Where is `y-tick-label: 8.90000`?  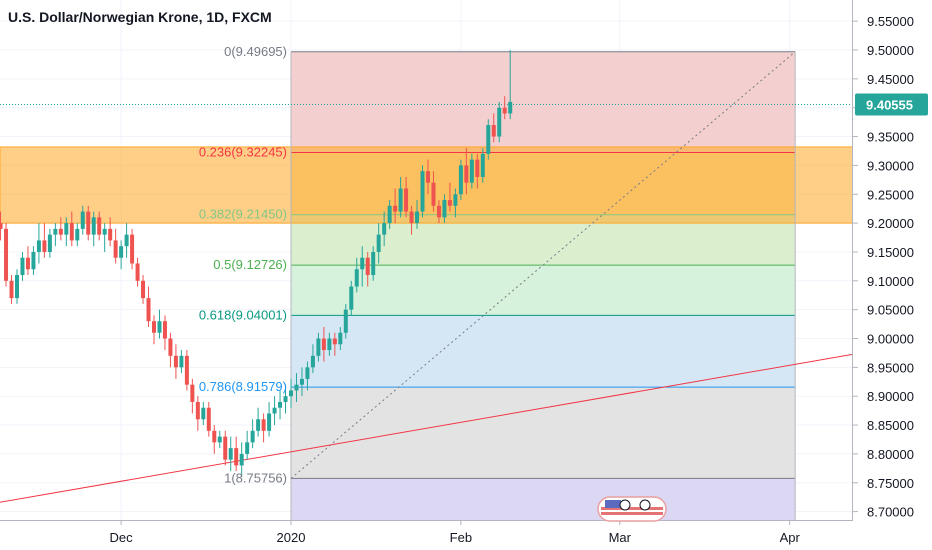 y-tick-label: 8.90000 is located at coordinates (890, 396).